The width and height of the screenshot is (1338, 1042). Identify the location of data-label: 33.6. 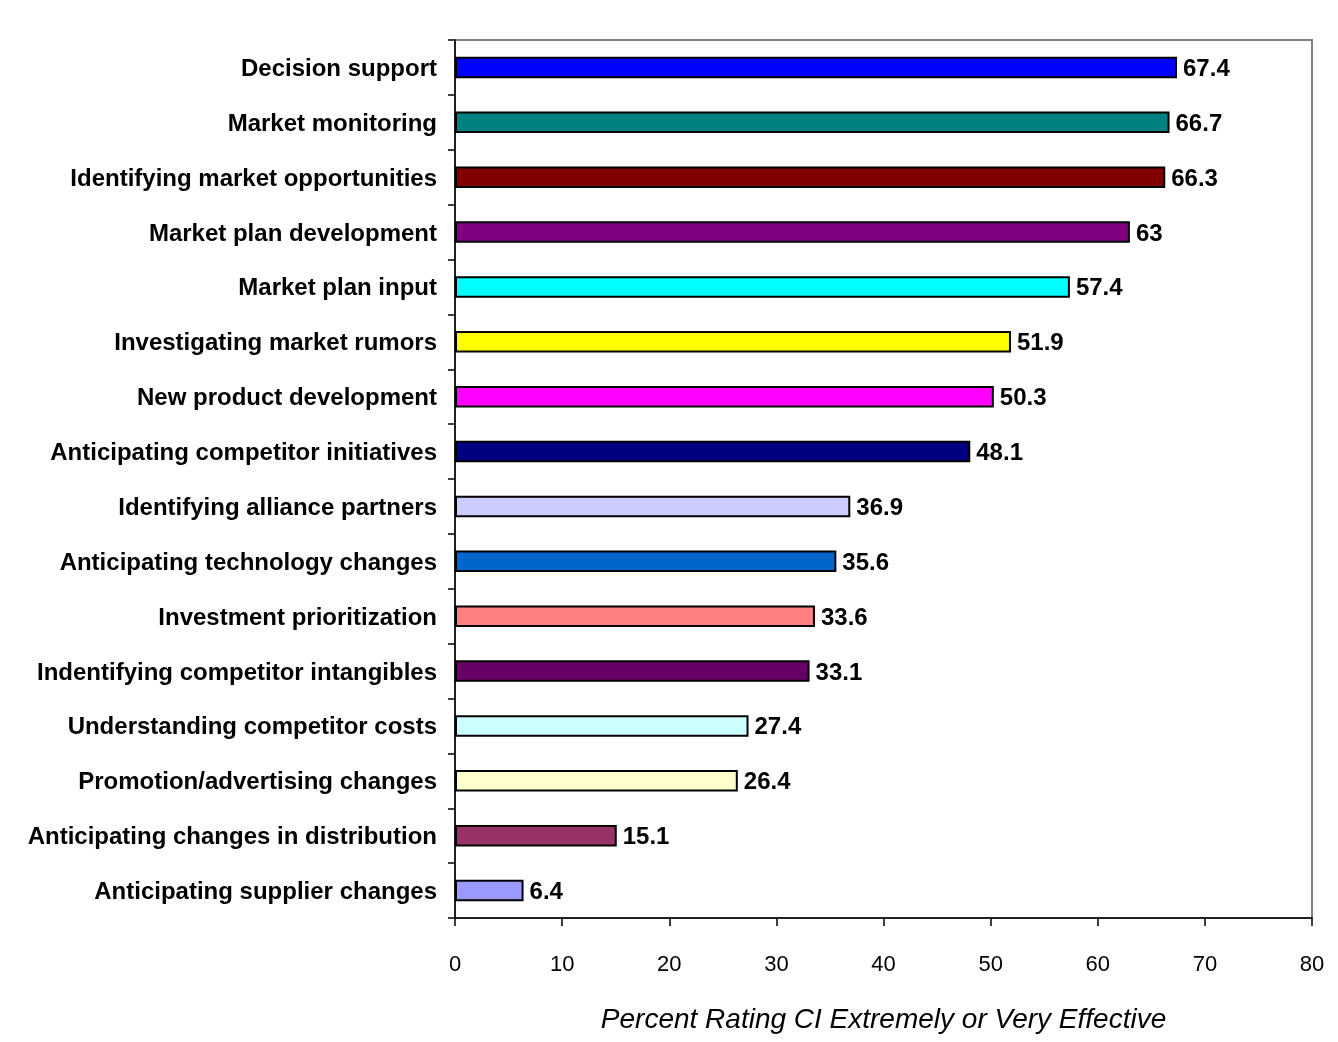
(844, 616).